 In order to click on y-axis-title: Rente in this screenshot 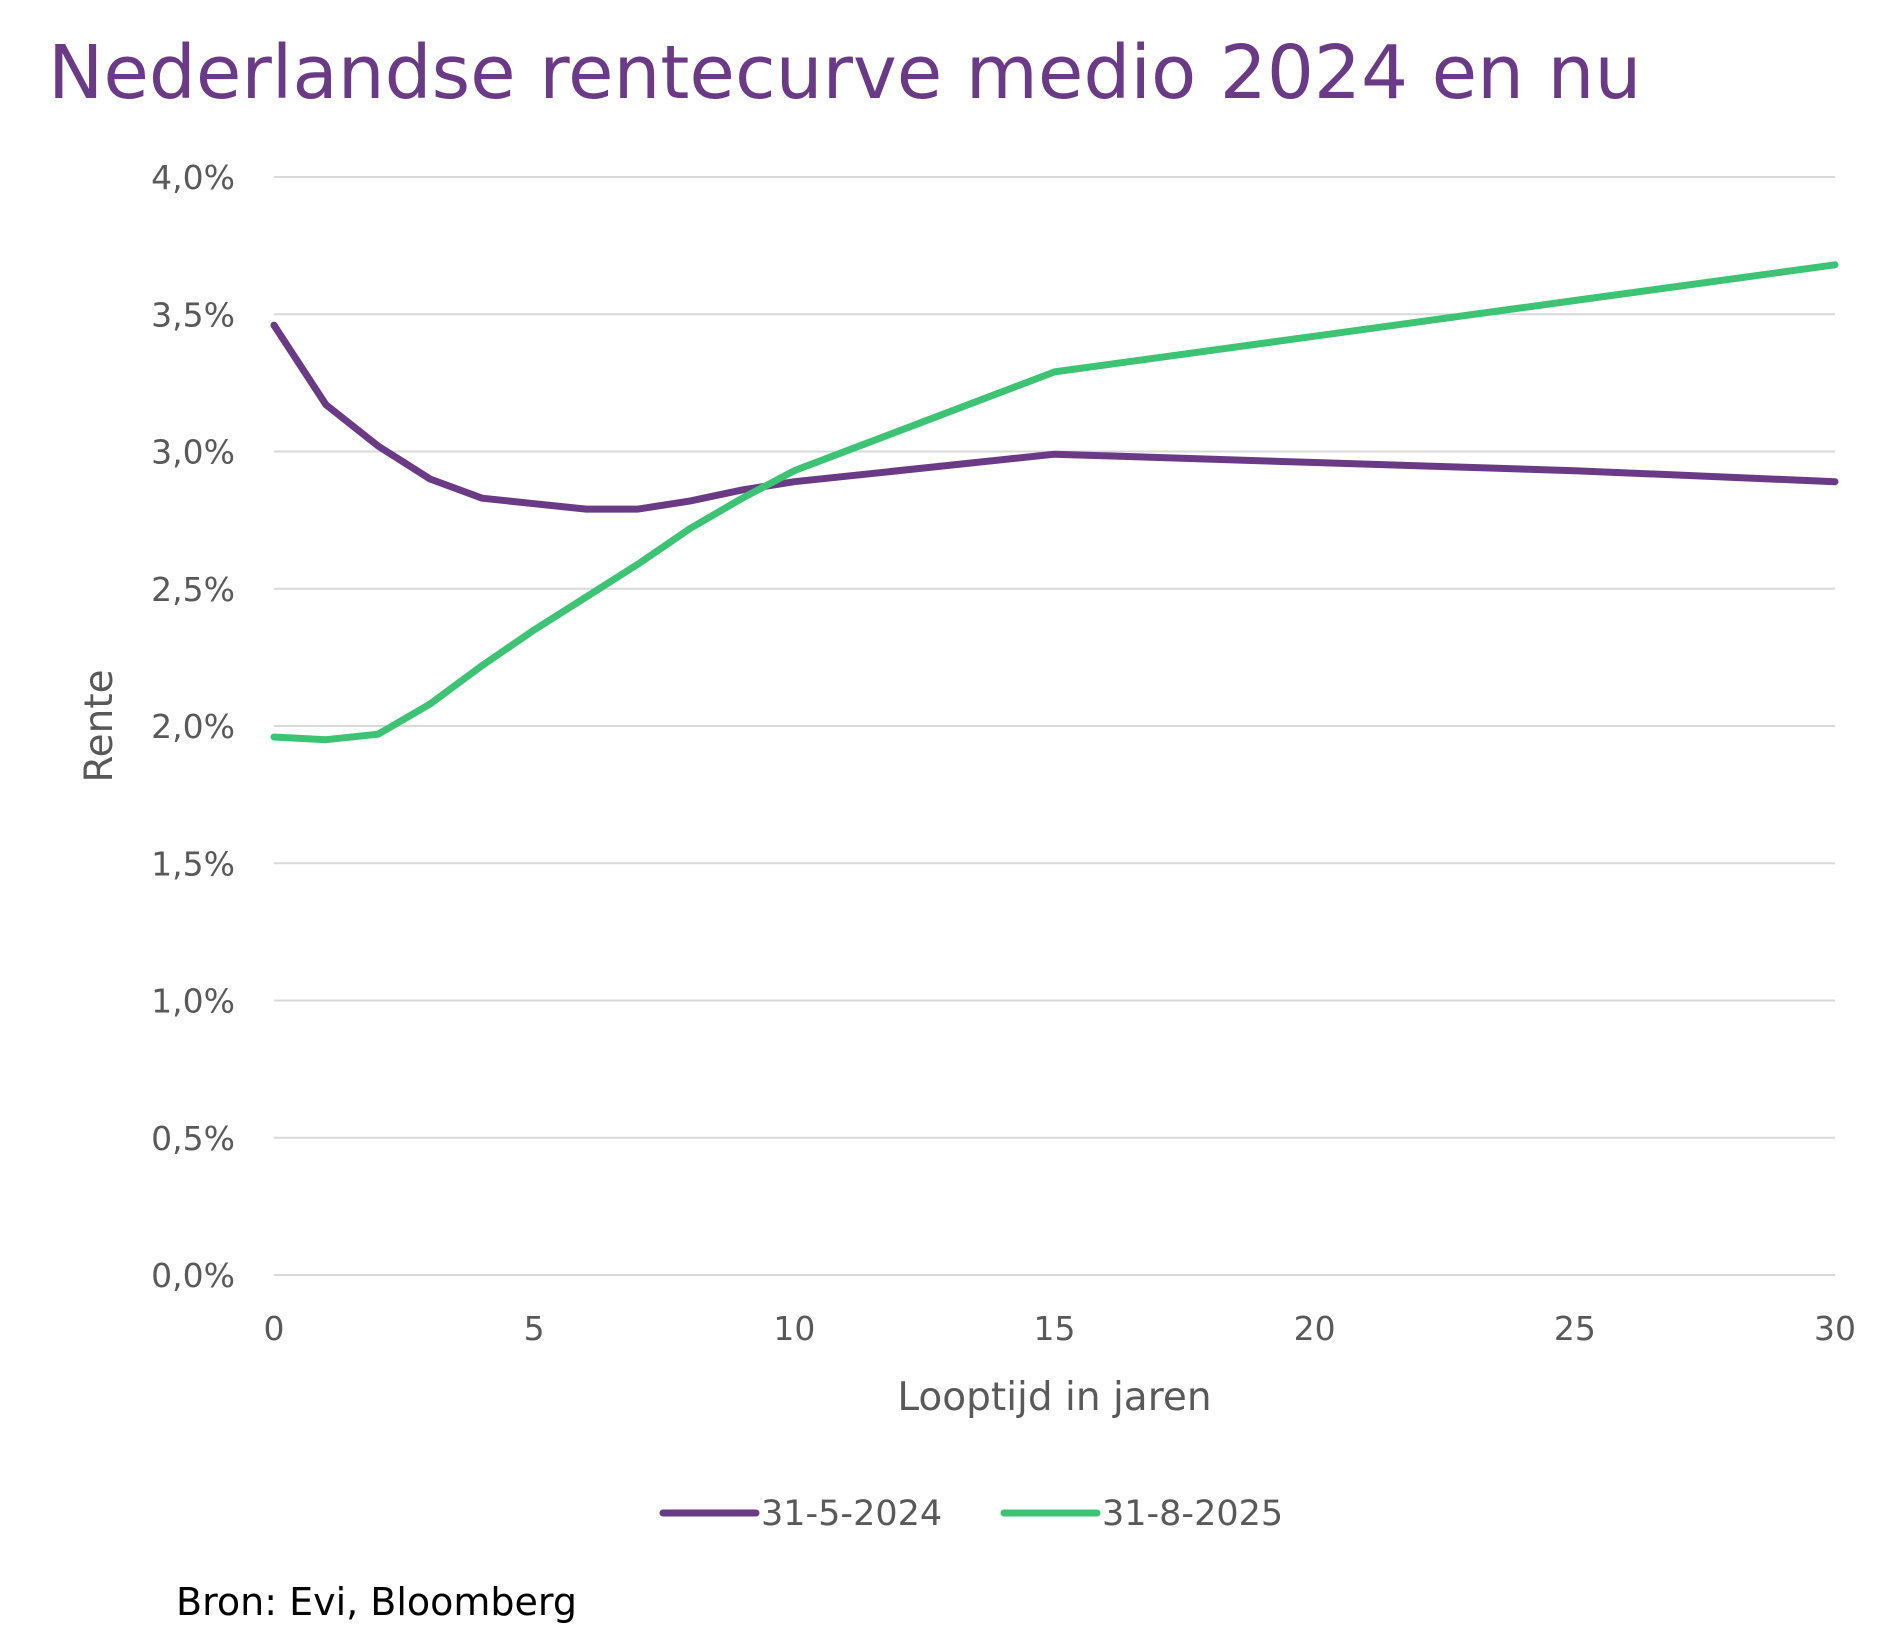, I will do `click(99, 725)`.